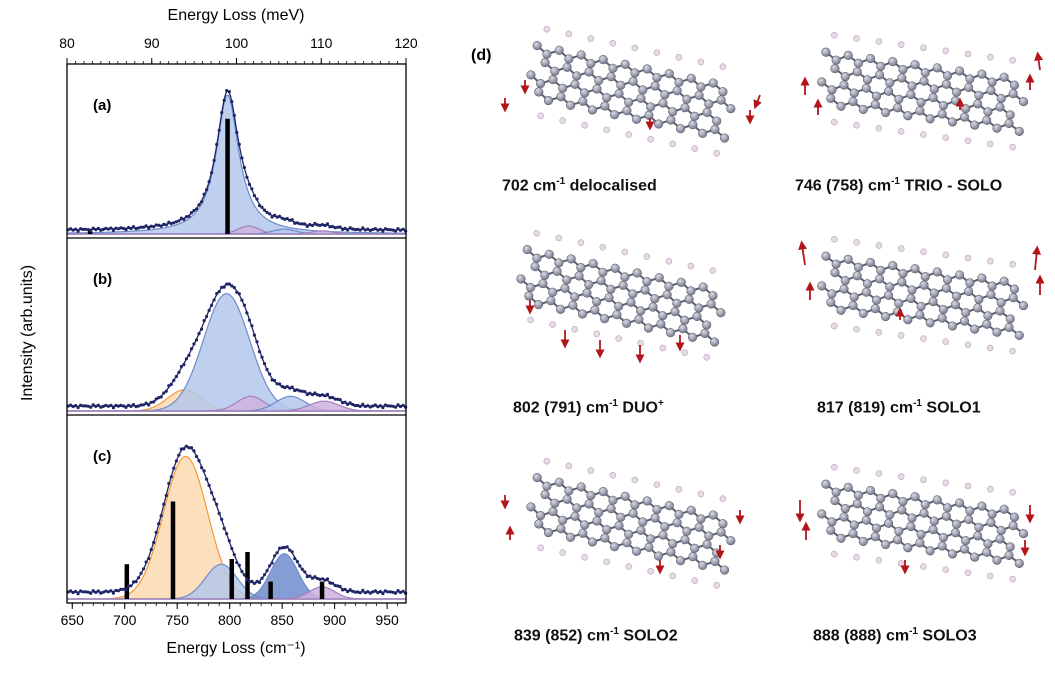 This screenshot has height=683, width=1055. Describe the element at coordinates (237, 522) in the screenshot. I see `panel-c: (c)` at that location.